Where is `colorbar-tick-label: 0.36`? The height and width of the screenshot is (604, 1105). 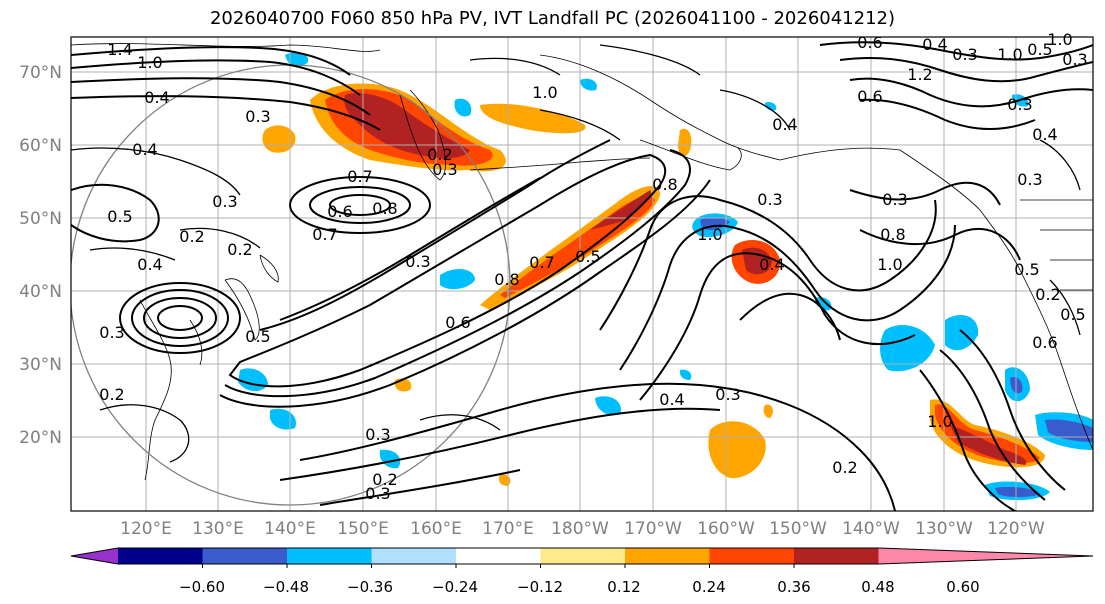 colorbar-tick-label: 0.36 is located at coordinates (793, 587).